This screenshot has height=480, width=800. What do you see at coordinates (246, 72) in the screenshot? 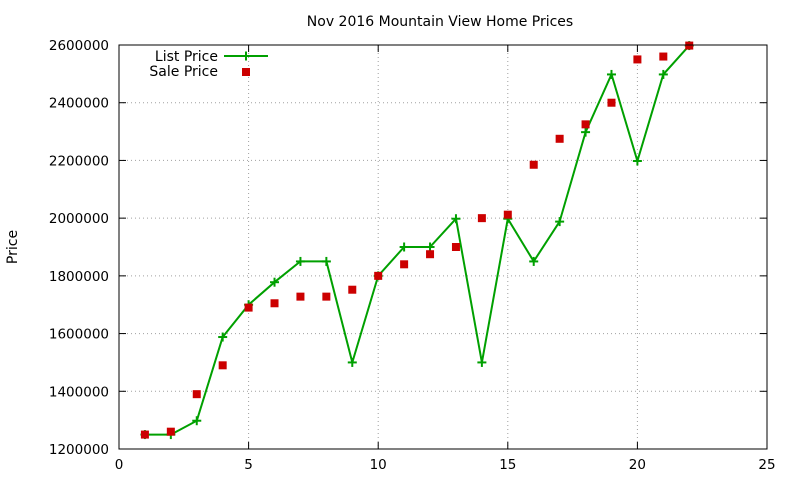
I see `legend-swatch-sale-price` at bounding box center [246, 72].